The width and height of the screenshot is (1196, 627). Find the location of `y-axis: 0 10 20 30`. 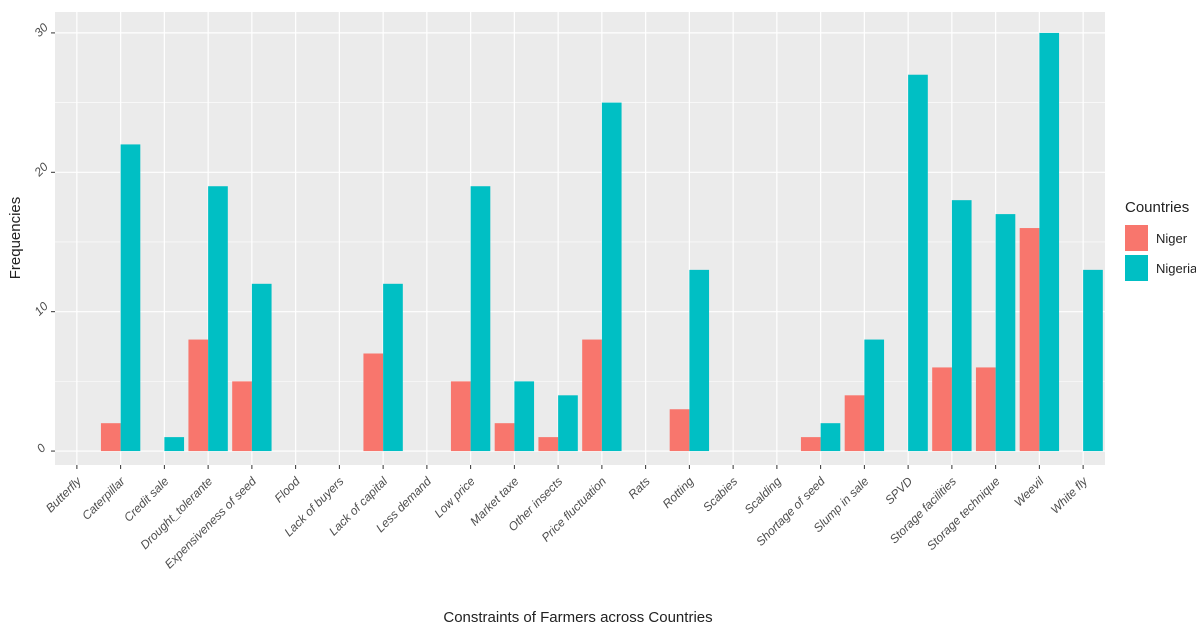

y-axis: 0 10 20 30 is located at coordinates (43, 238).